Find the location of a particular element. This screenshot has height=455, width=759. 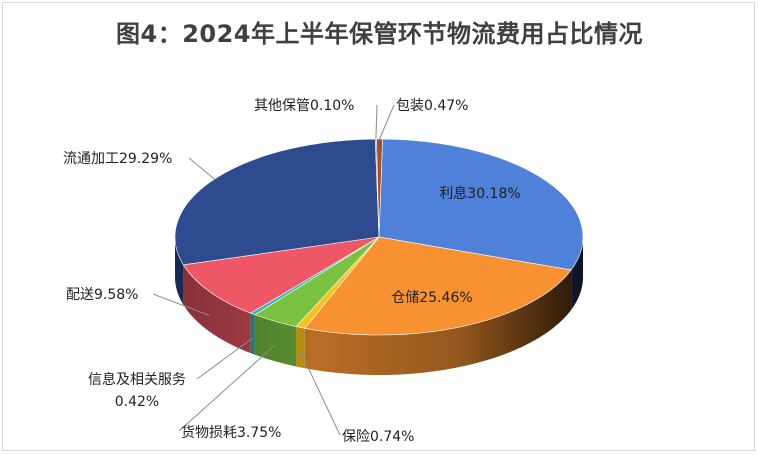

slice-label-e6b581e9809ae58aa0e5b7a5: 流通加工29.29% is located at coordinates (117, 159).